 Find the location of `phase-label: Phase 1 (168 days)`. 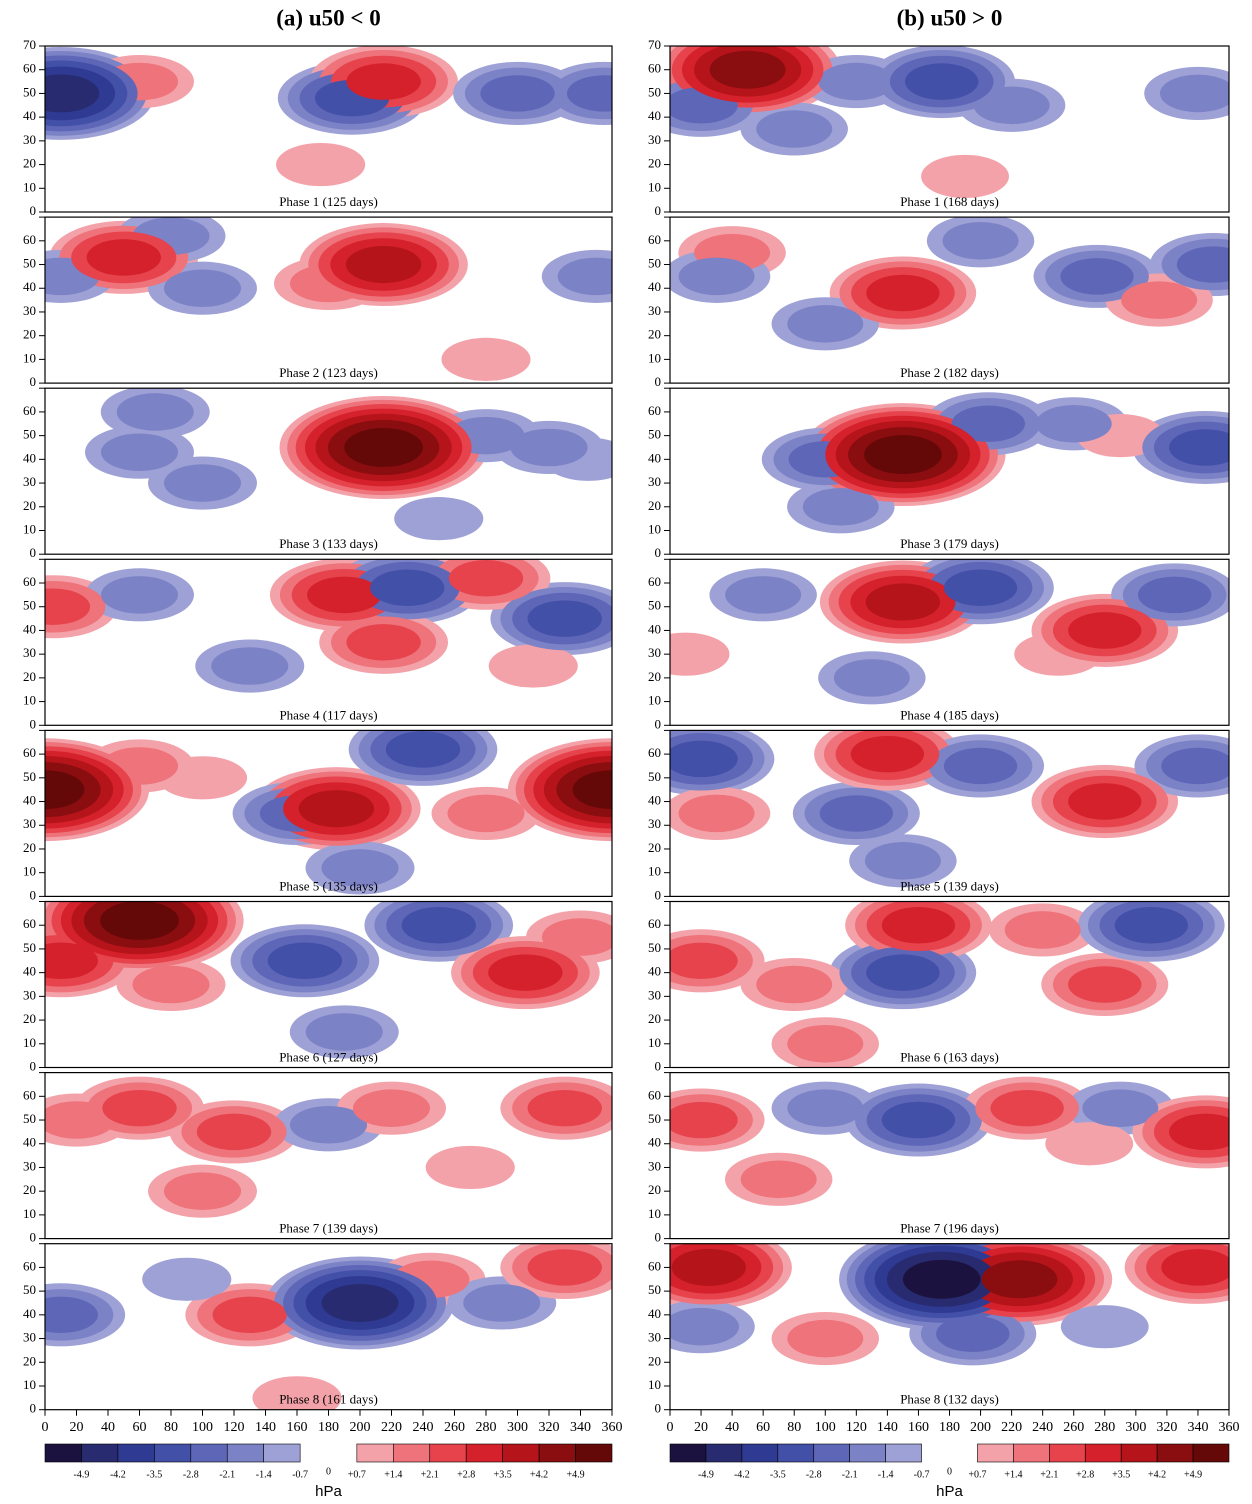

phase-label: Phase 1 (168 days) is located at coordinates (949, 201).